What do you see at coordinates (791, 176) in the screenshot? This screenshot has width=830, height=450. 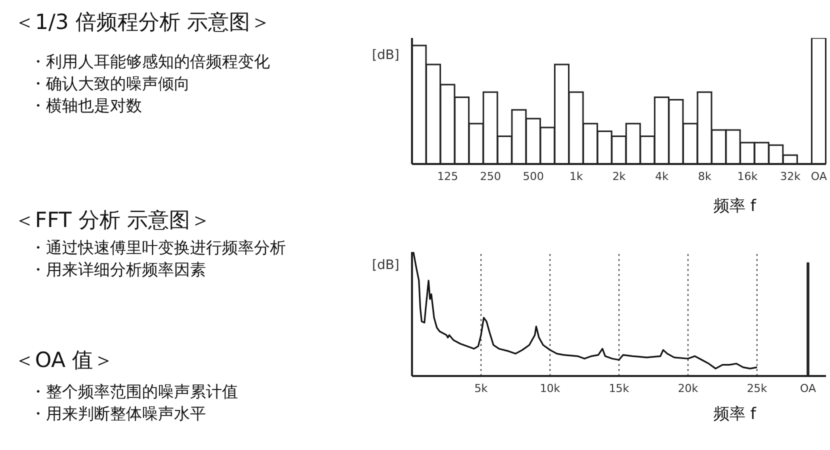 I see `x-tick-label: 32k` at bounding box center [791, 176].